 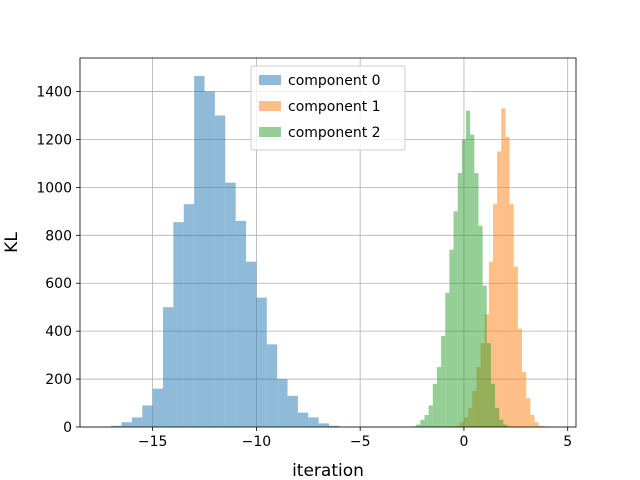 I want to click on y-tick-label: 0, so click(x=67, y=428).